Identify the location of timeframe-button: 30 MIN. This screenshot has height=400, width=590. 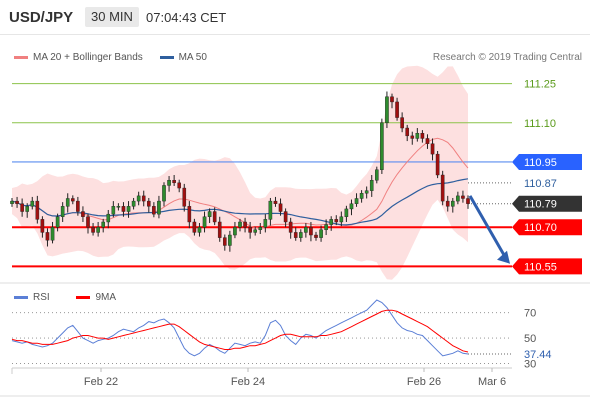
(112, 17).